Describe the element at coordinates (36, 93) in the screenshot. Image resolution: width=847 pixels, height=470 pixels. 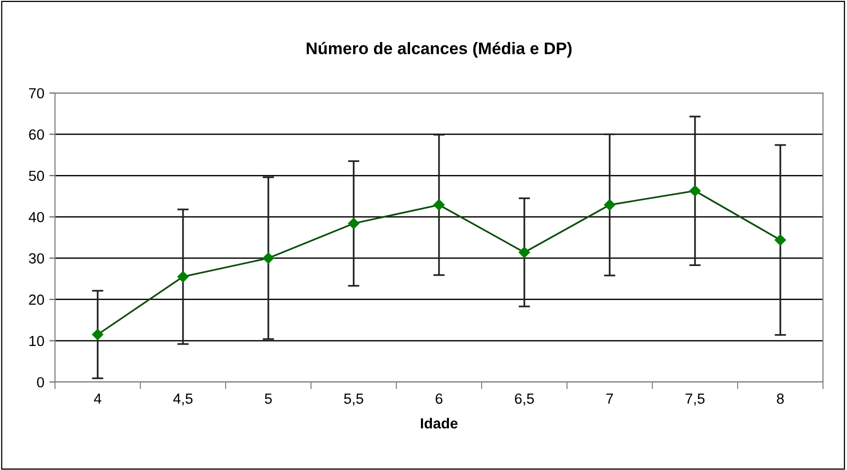
I see `y-tick-label: 70` at that location.